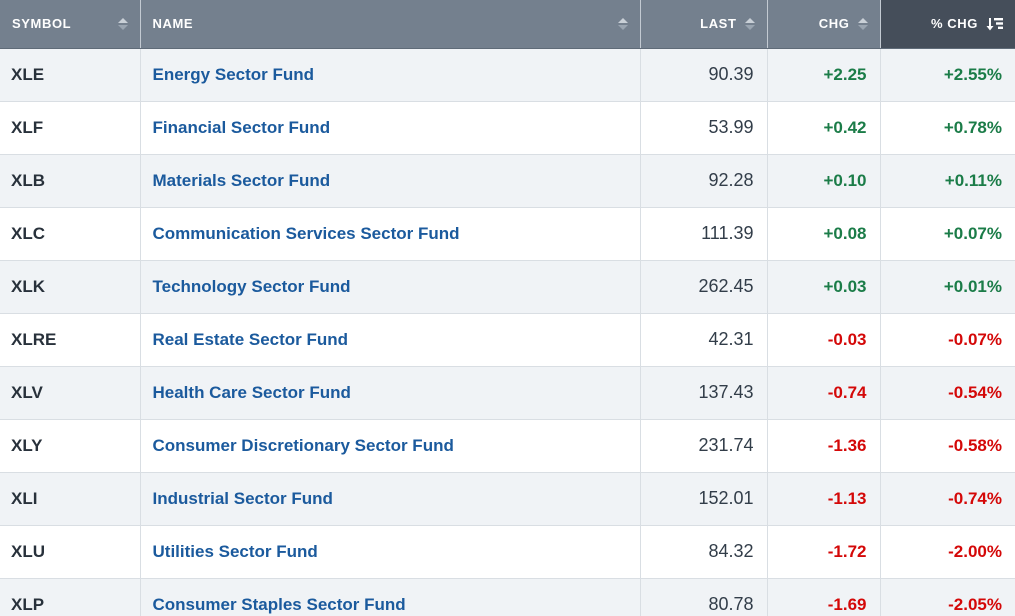 This screenshot has width=1015, height=616. I want to click on change-cell: +0.03, so click(824, 287).